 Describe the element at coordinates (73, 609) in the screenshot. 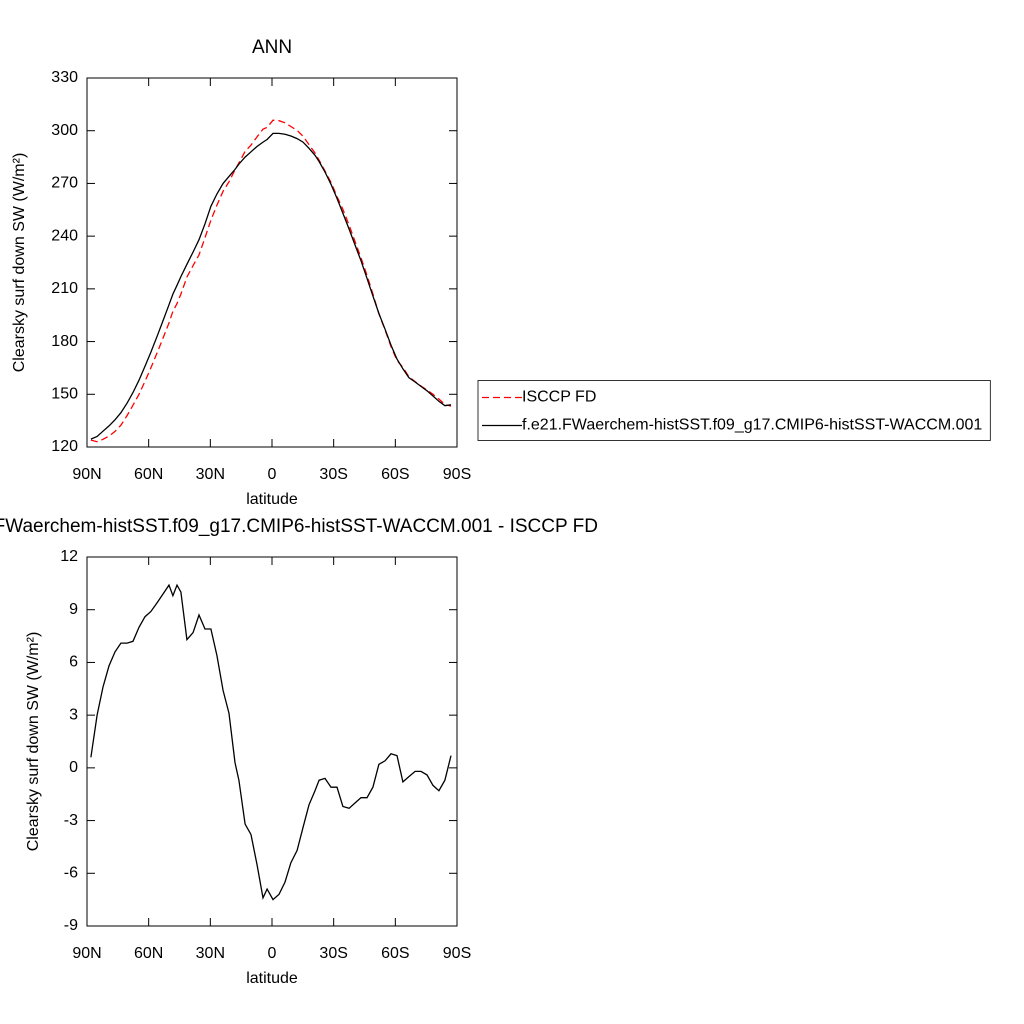

I see `y-tick-label: 9` at that location.